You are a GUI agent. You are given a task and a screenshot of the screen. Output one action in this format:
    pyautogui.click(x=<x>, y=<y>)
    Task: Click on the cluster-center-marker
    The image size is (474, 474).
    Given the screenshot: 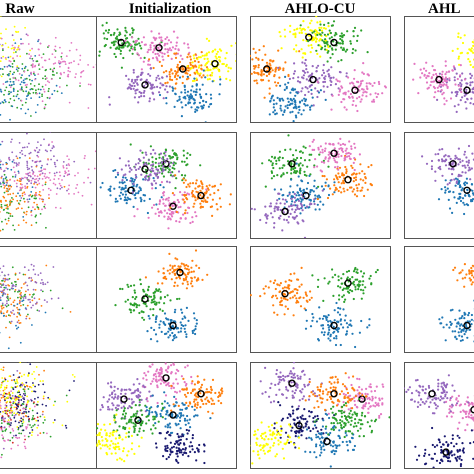 What is the action you would take?
    pyautogui.click(x=467, y=190)
    